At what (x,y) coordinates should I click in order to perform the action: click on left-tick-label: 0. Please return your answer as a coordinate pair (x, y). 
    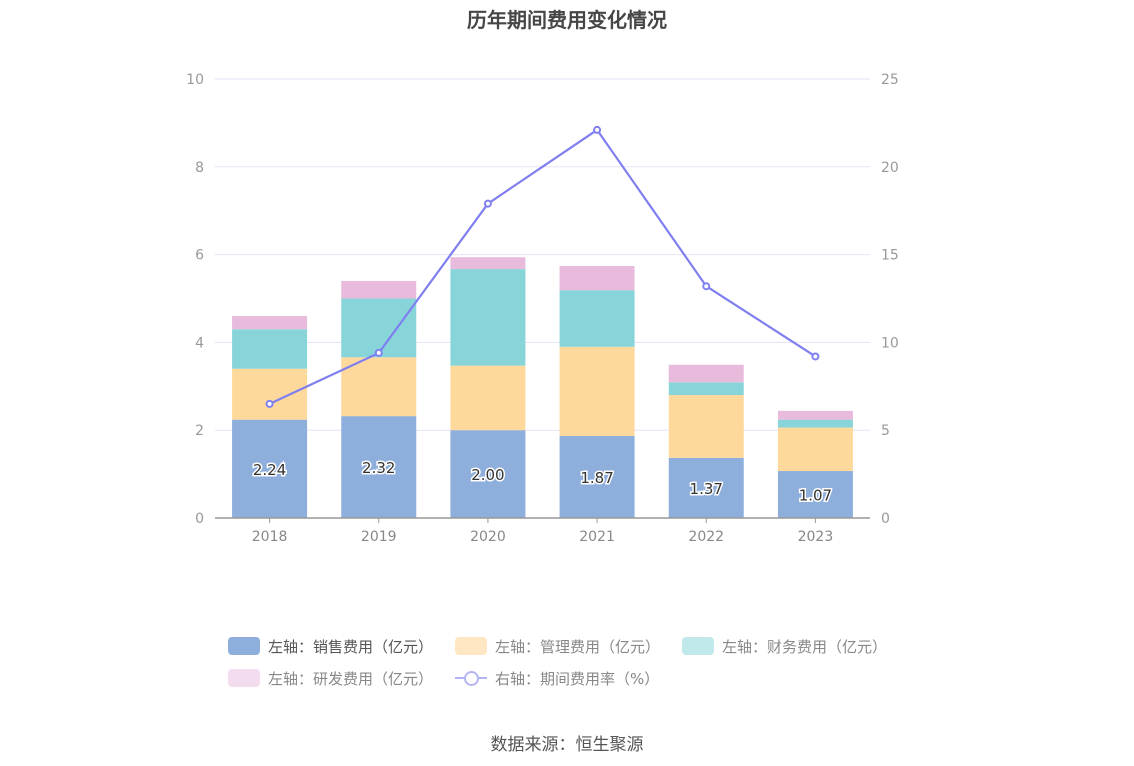
    Looking at the image, I should click on (199, 519).